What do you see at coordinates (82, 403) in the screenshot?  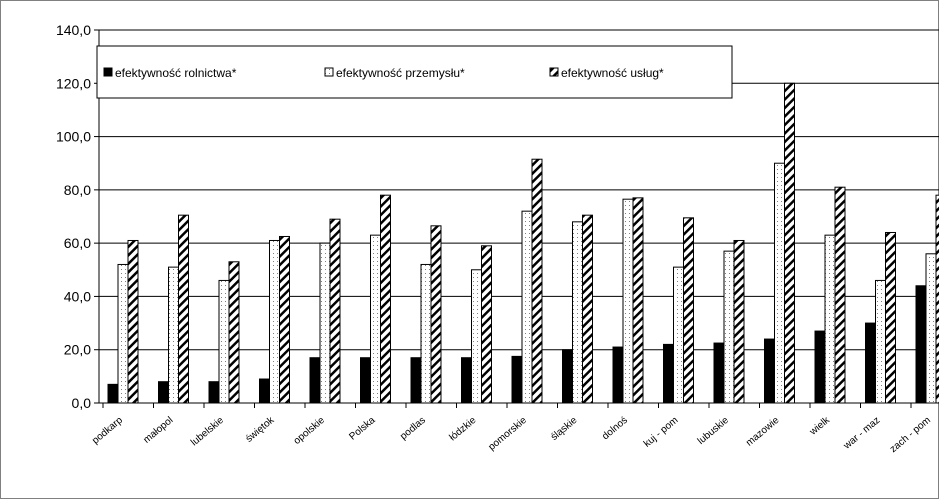 I see `y-tick-label: 0,0` at bounding box center [82, 403].